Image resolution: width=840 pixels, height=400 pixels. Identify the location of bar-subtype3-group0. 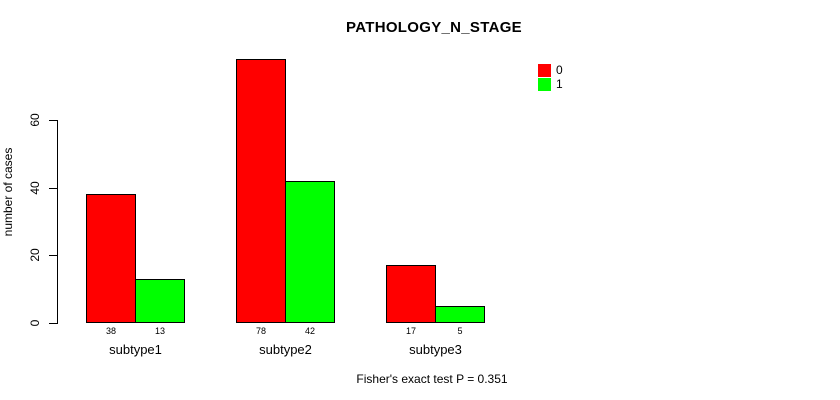
(411, 294).